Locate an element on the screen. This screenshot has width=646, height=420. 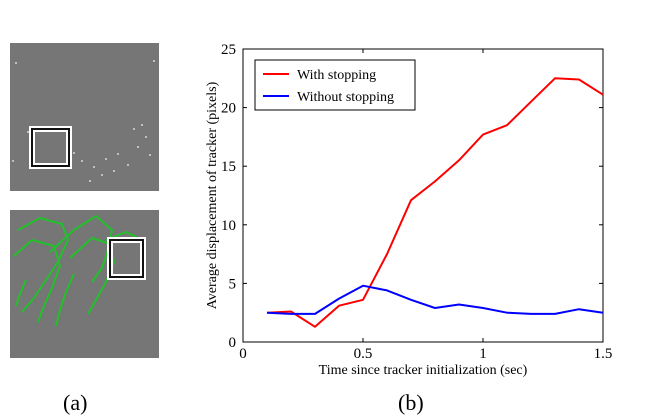
y-tick-label: 25 is located at coordinates (228, 50).